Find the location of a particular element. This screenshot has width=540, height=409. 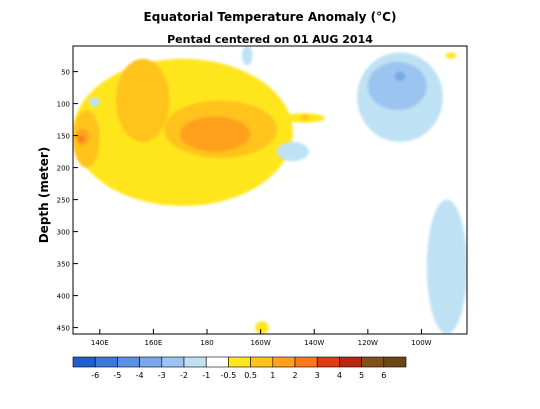

x-tick-label: 160E is located at coordinates (154, 343).